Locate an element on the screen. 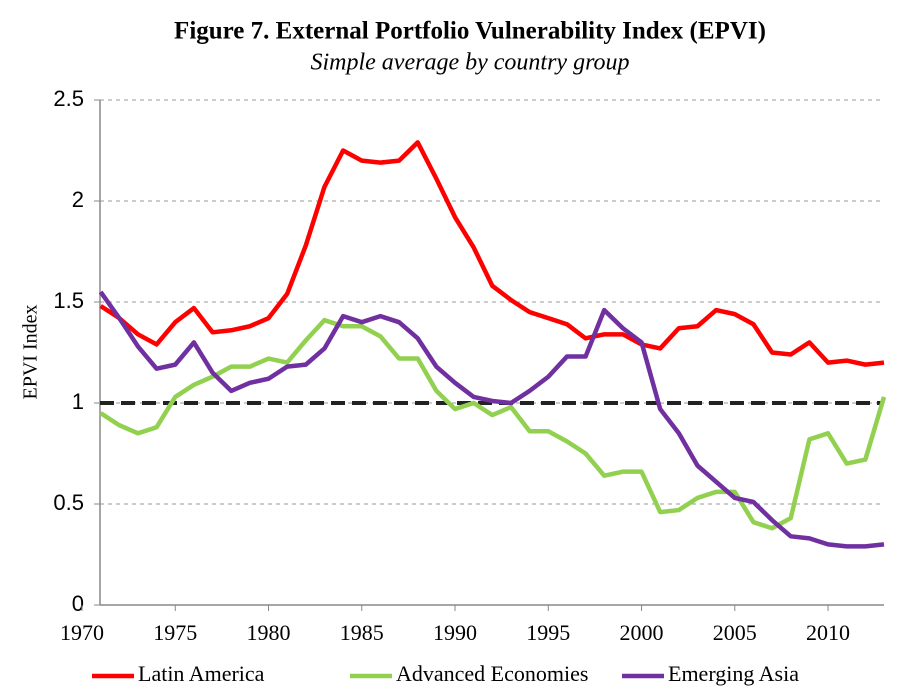 Image resolution: width=920 pixels, height=693 pixels. x-tick-label: 2005 is located at coordinates (735, 632).